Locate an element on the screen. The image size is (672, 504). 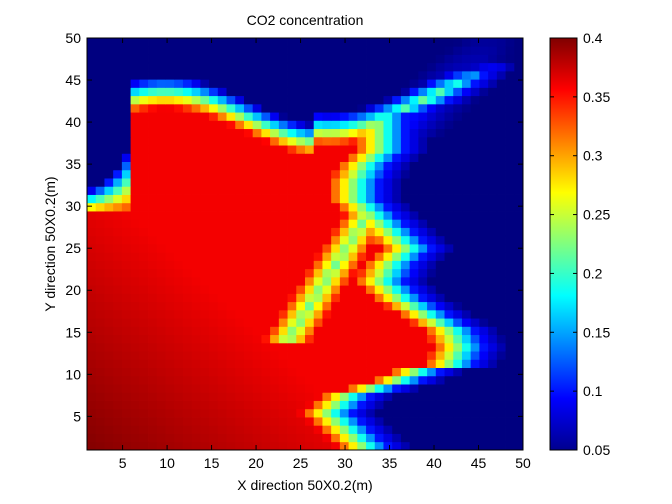
y-tick-label: 15 is located at coordinates (73, 332).